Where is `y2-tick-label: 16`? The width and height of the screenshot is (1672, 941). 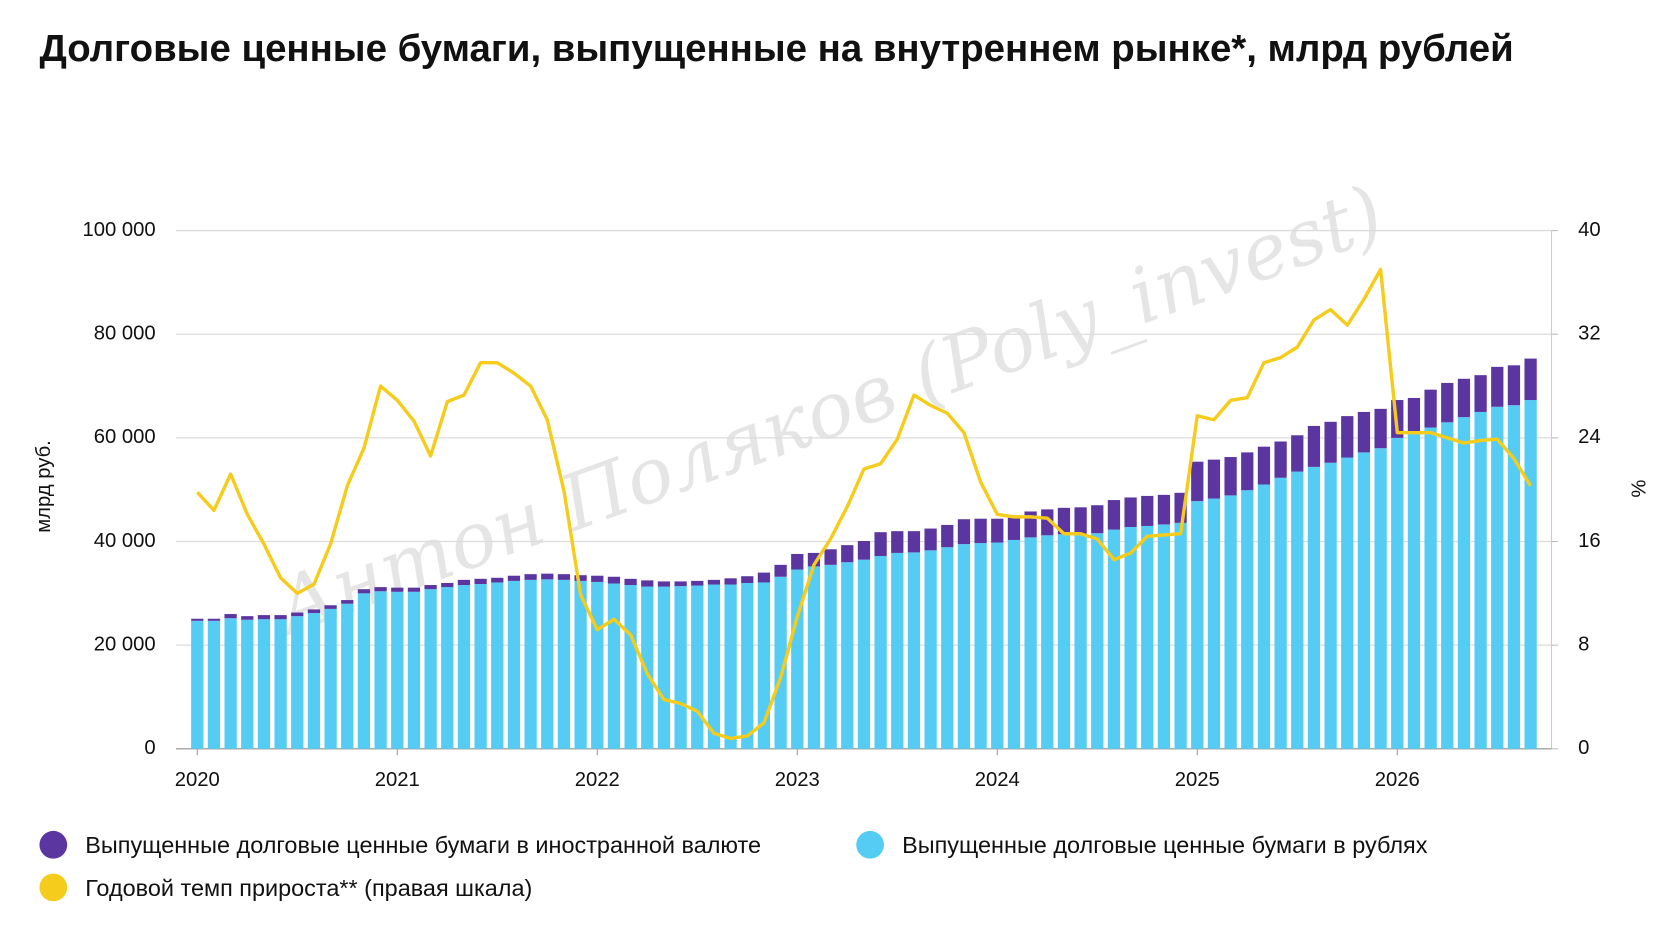 y2-tick-label: 16 is located at coordinates (1589, 541).